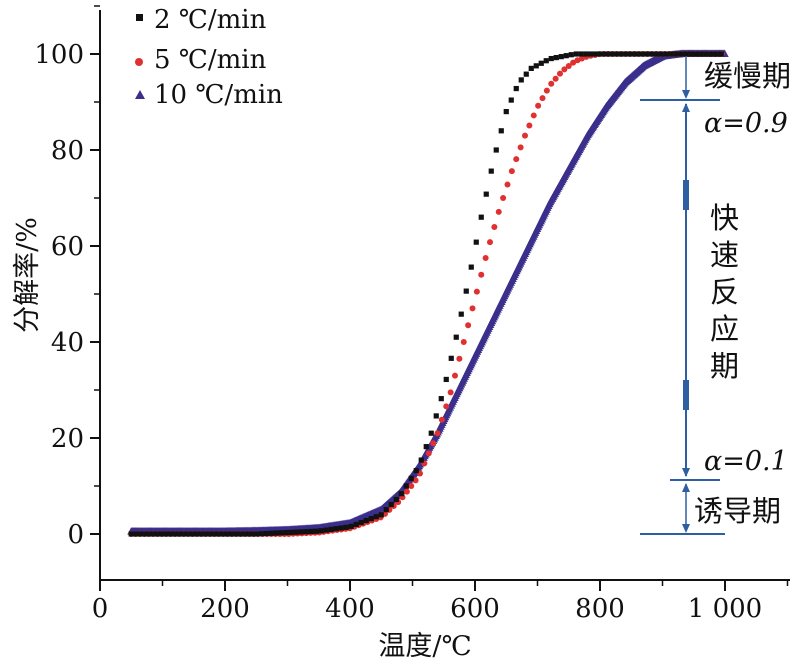  Describe the element at coordinates (737, 511) in the screenshot. I see `phase-induction-label: 诱导期` at that location.